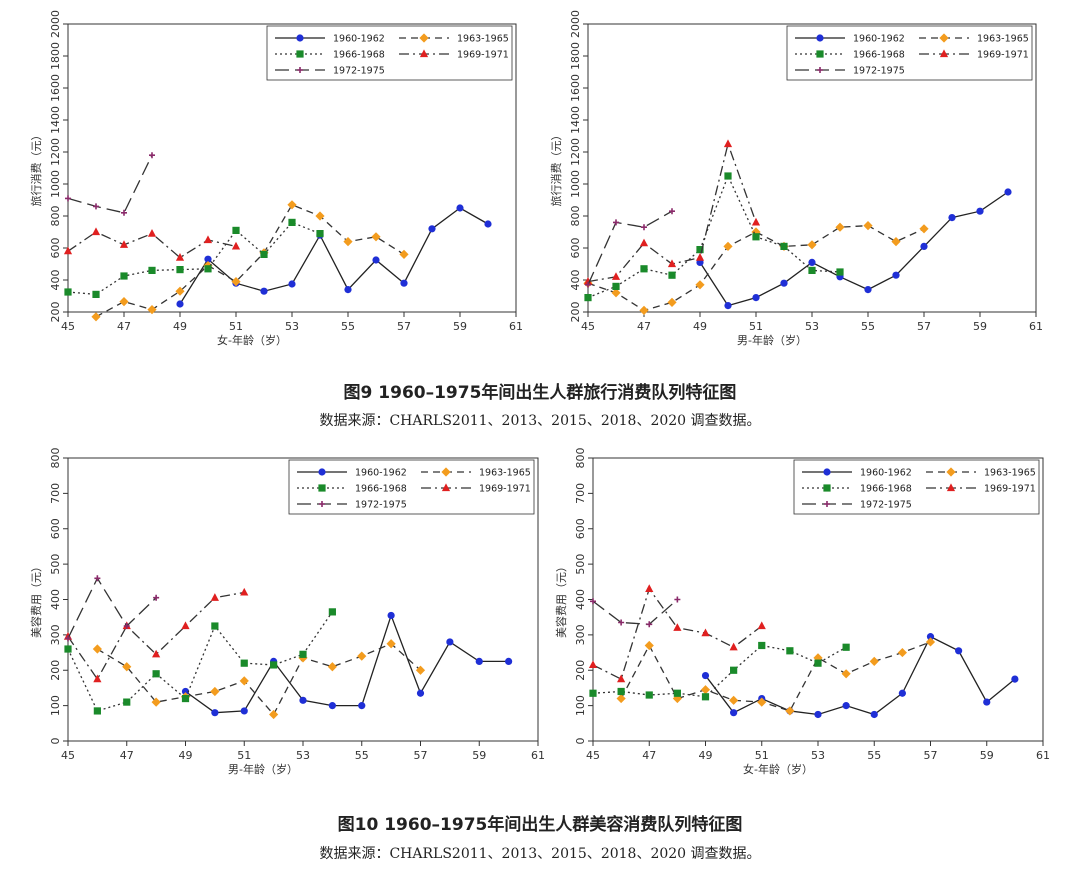  I want to click on y-axis-label: 美容费用（元）, so click(561, 599).